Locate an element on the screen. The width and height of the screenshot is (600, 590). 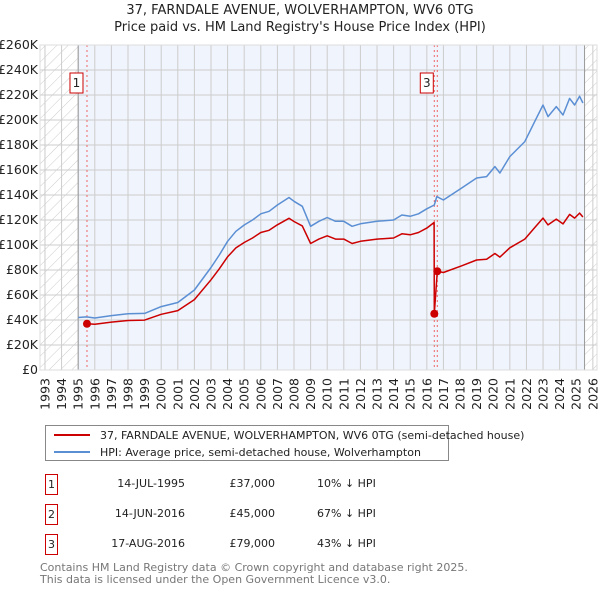
no-data-region-left is located at coordinates (59, 207).